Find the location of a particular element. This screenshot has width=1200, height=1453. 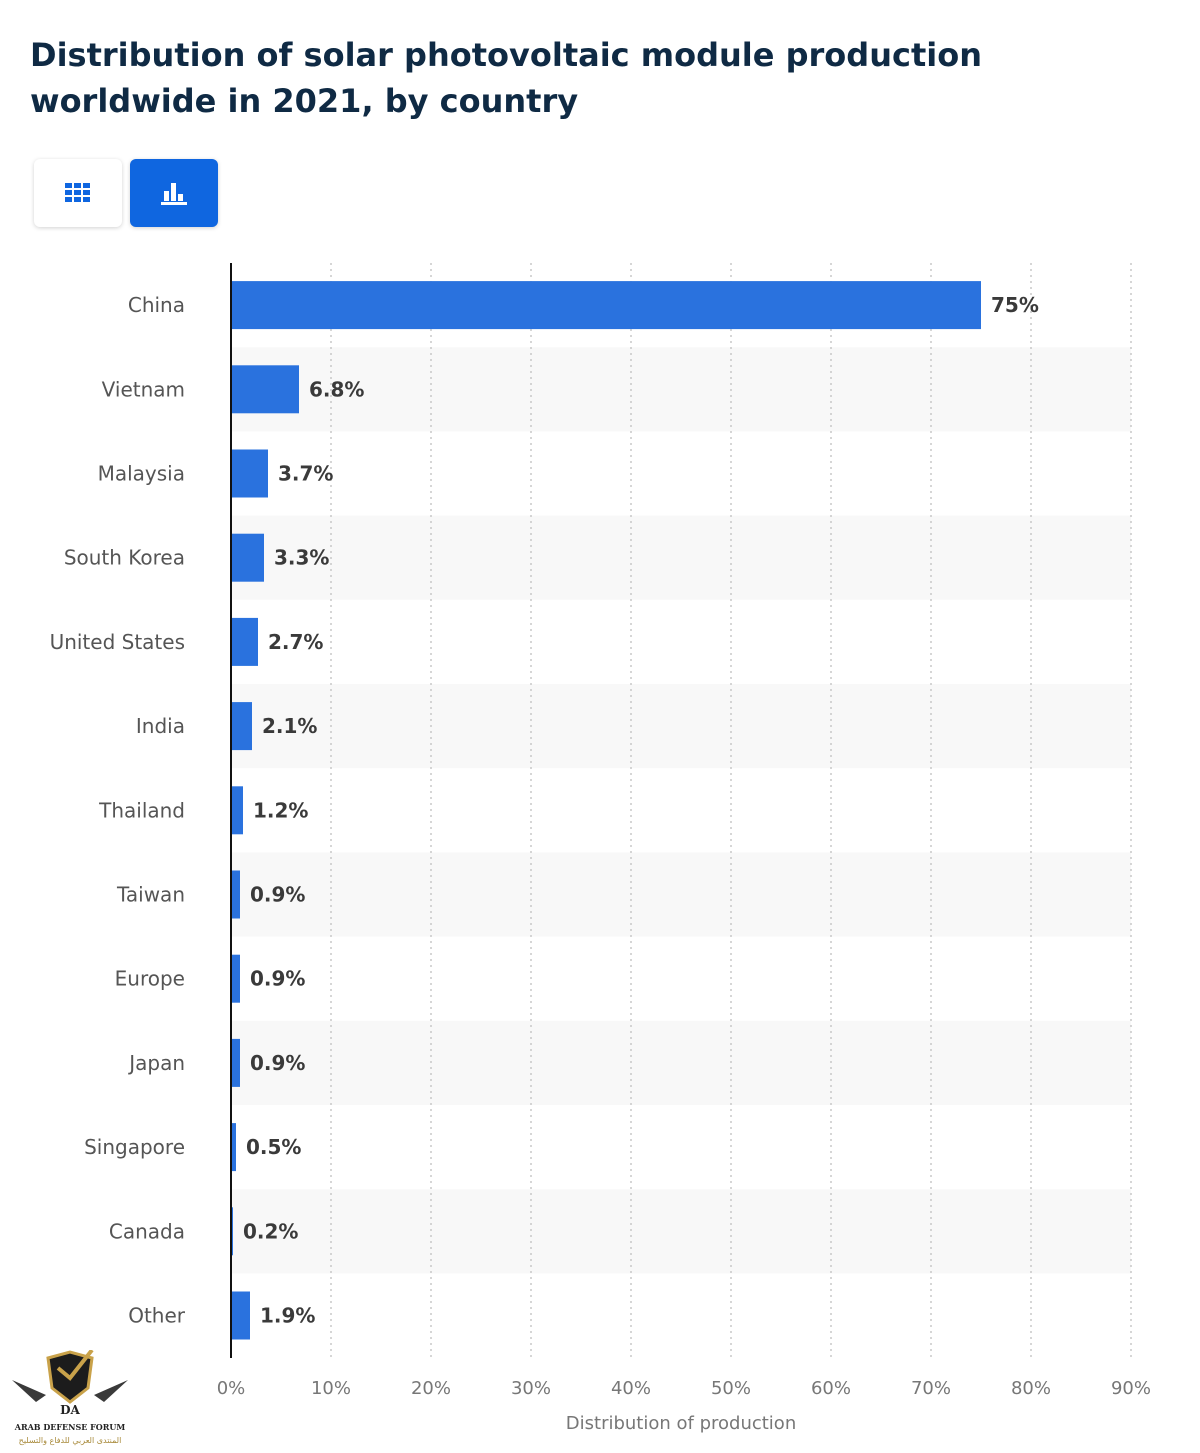

svg-text: DA is located at coordinates (70, 1410).